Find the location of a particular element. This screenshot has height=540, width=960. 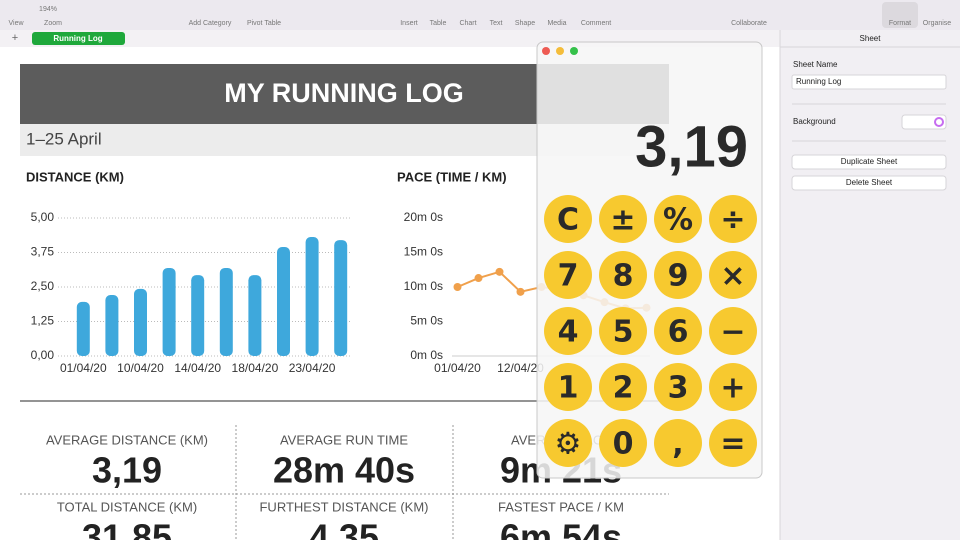

shape: Shape is located at coordinates (525, 23).